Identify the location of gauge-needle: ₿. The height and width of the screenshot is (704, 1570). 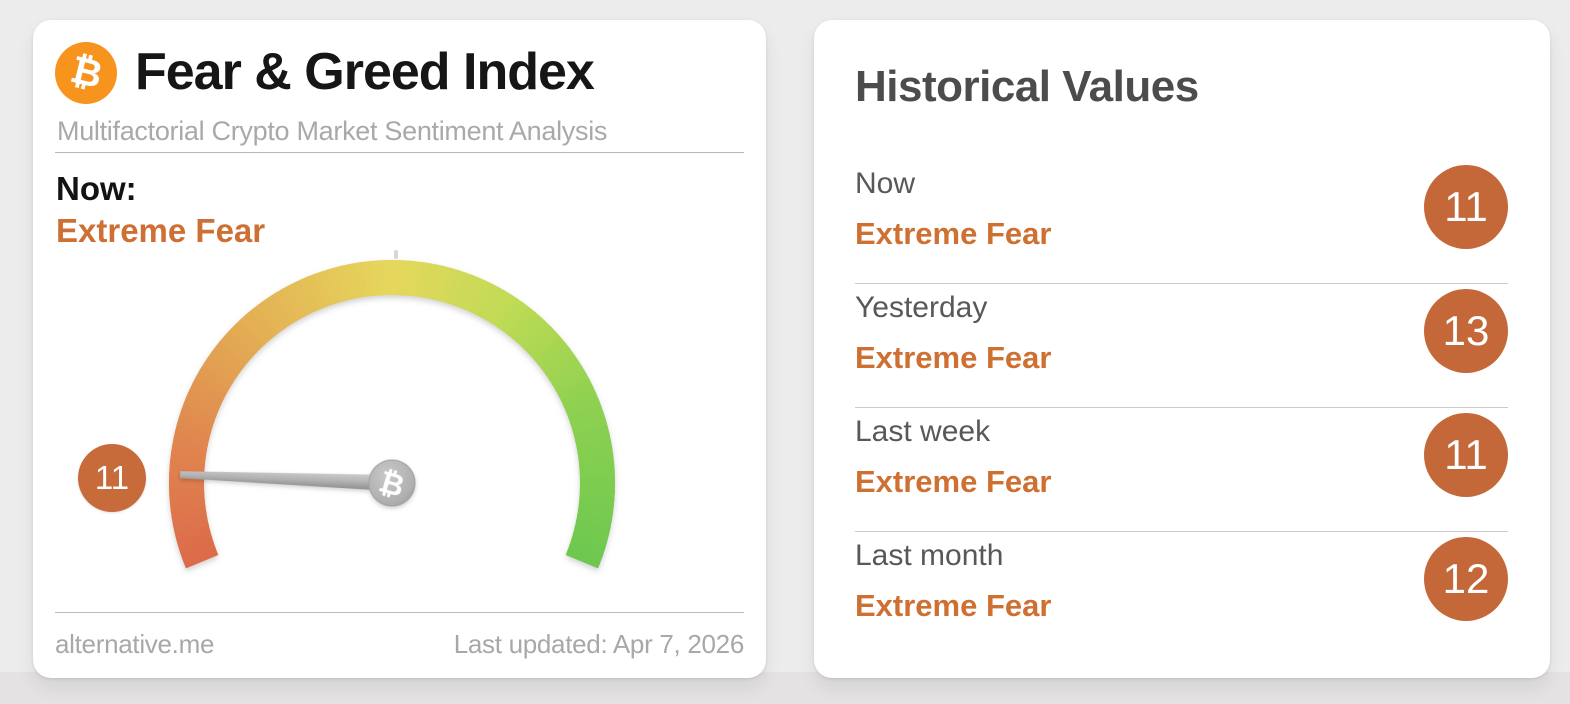
(298, 483).